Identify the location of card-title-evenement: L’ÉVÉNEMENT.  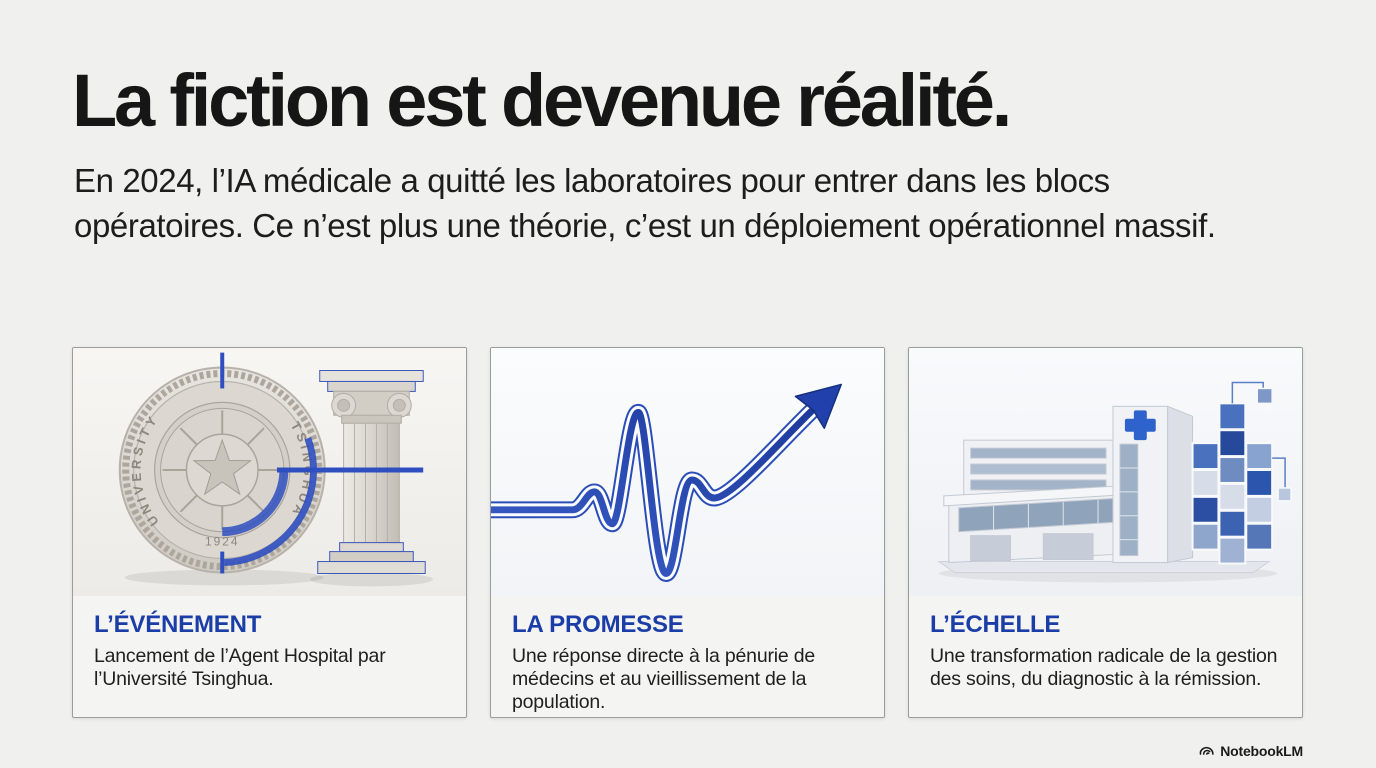
(178, 624).